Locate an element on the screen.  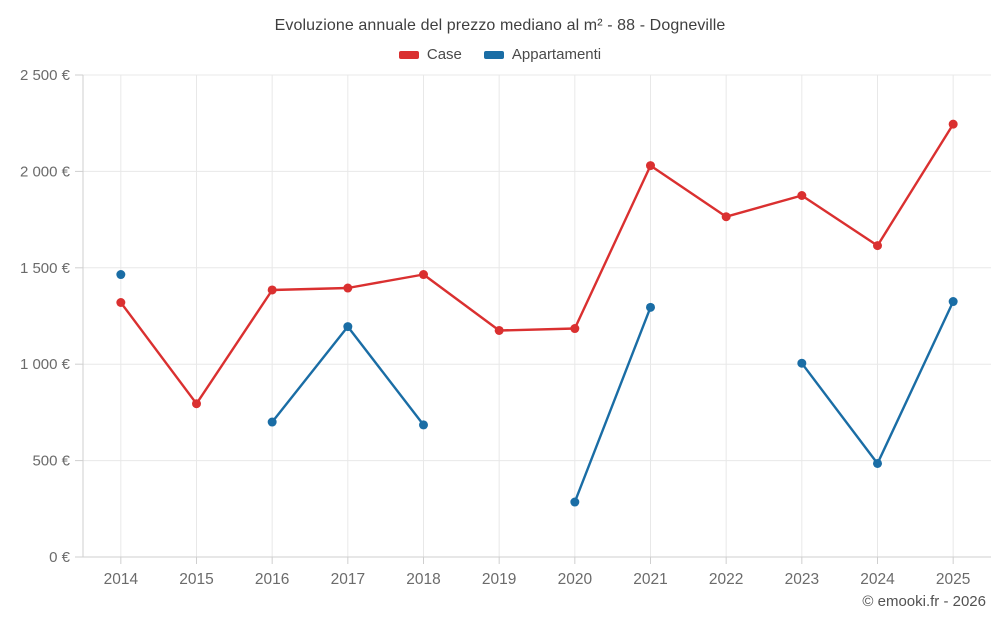
legend-label-appartamenti: Appartamenti is located at coordinates (556, 54).